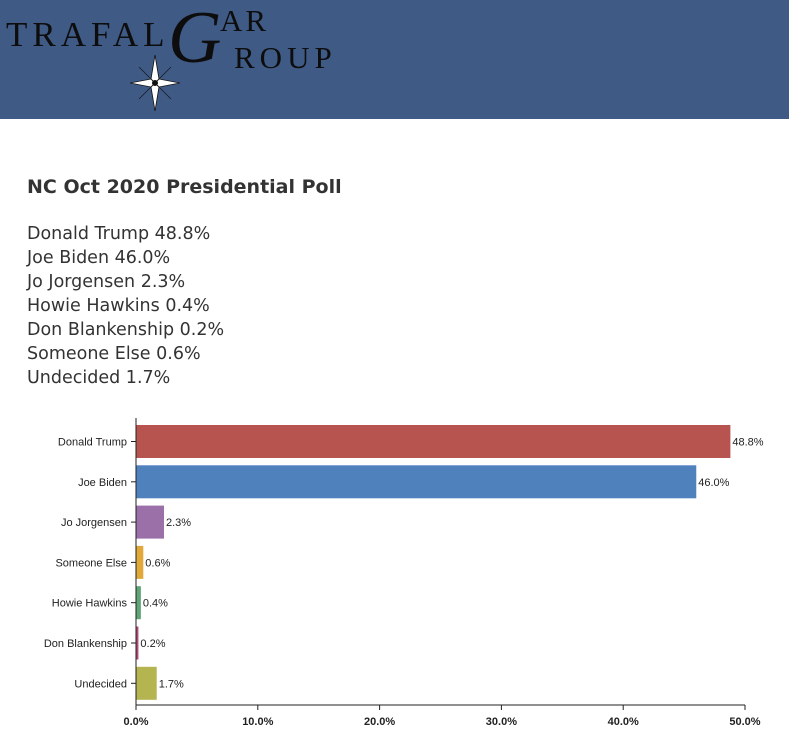  I want to click on category-label-3: Someone Else, so click(91, 563).